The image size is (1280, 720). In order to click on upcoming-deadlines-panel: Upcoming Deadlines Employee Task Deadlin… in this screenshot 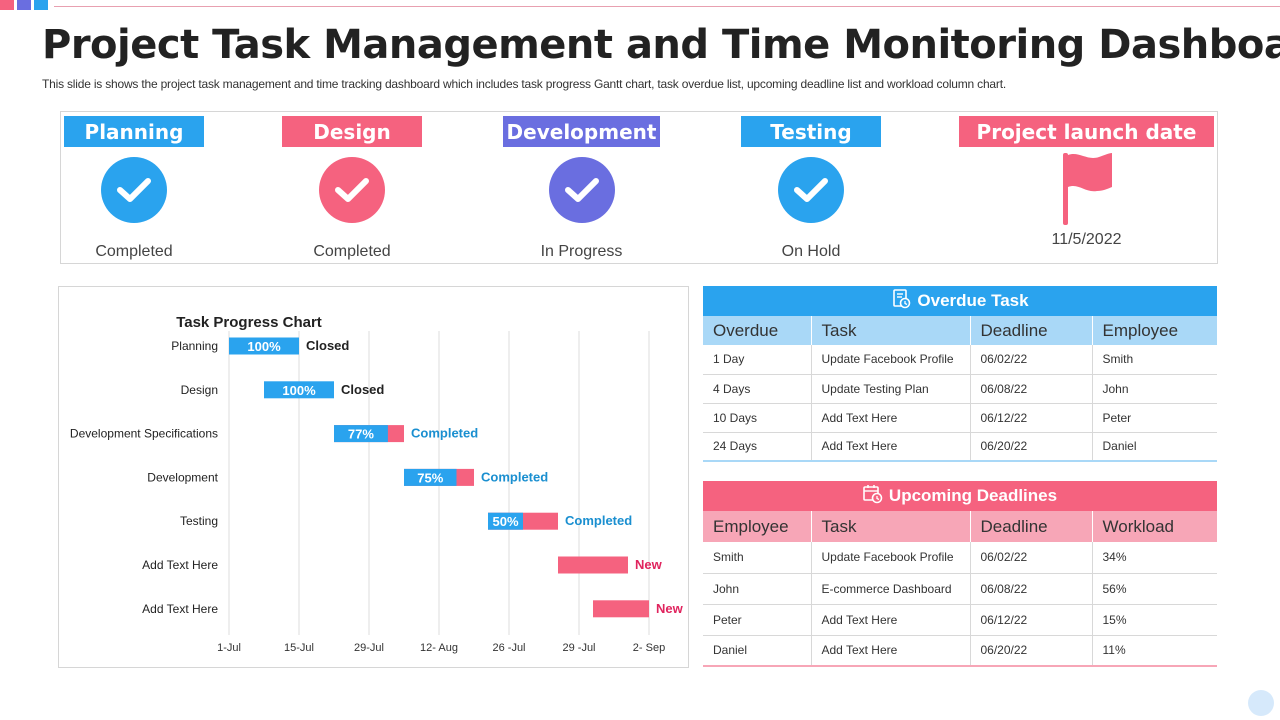, I will do `click(960, 574)`.